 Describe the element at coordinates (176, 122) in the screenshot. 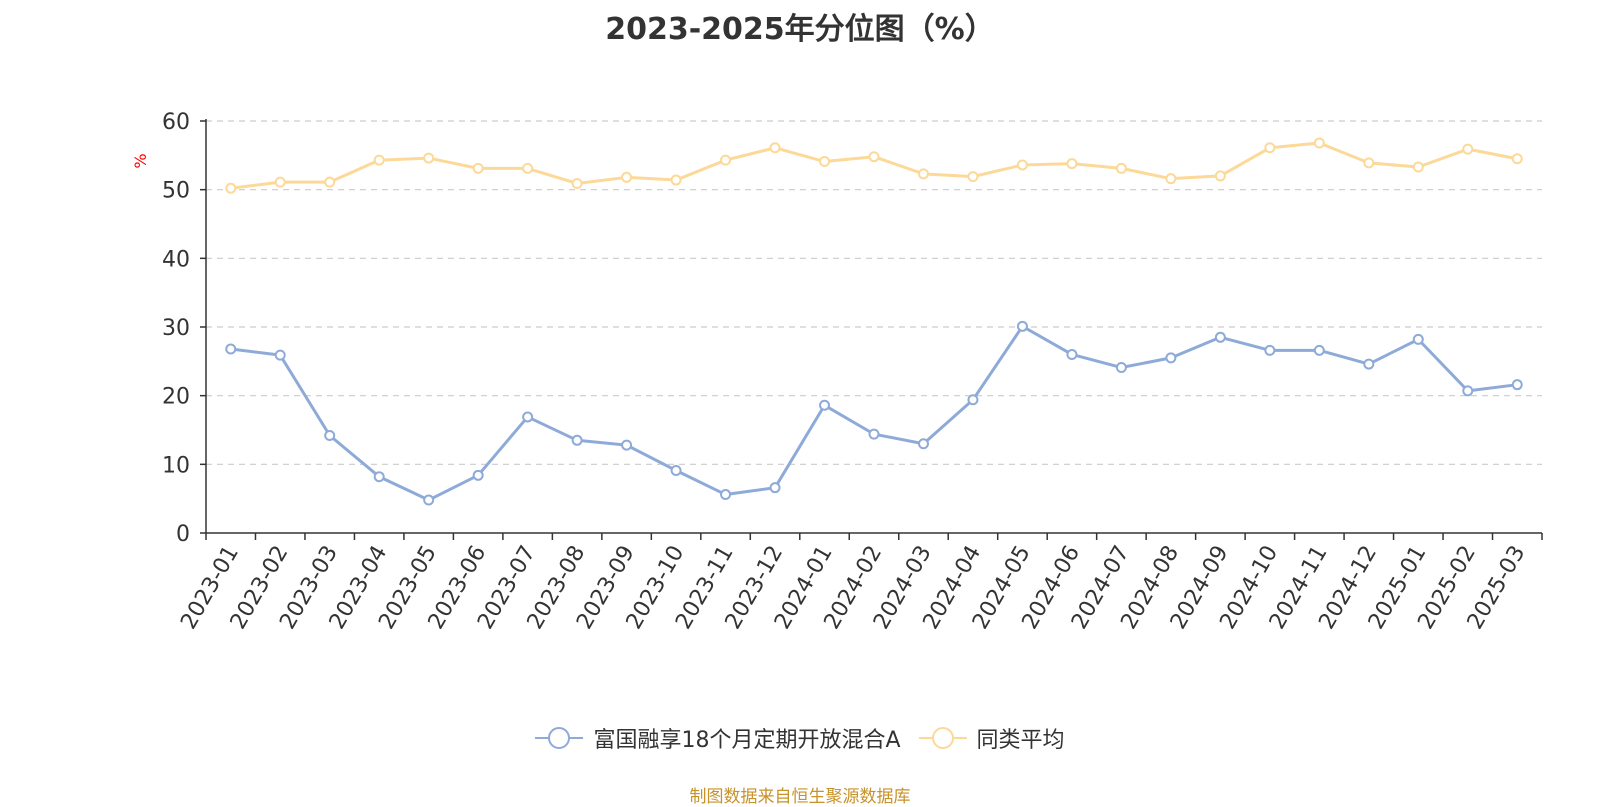

I see `y-tick-label: 60` at that location.